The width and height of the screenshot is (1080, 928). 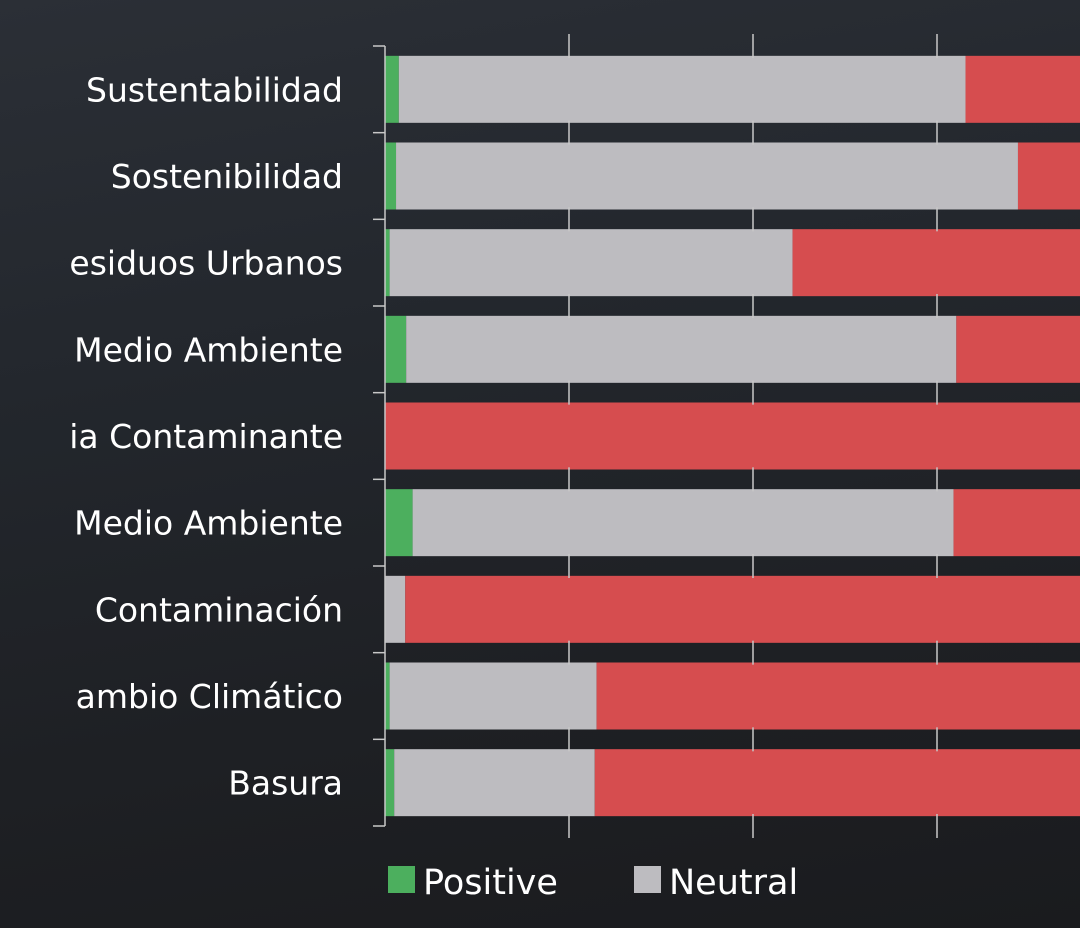 What do you see at coordinates (209, 696) in the screenshot?
I see `category-label: ambio Climático` at bounding box center [209, 696].